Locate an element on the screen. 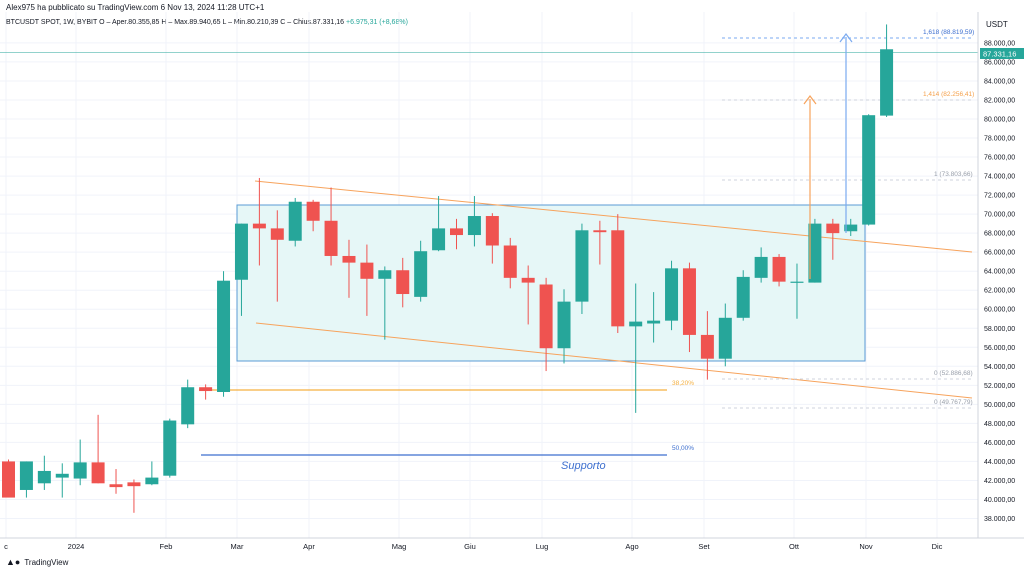  currency-label: USDT is located at coordinates (997, 24).